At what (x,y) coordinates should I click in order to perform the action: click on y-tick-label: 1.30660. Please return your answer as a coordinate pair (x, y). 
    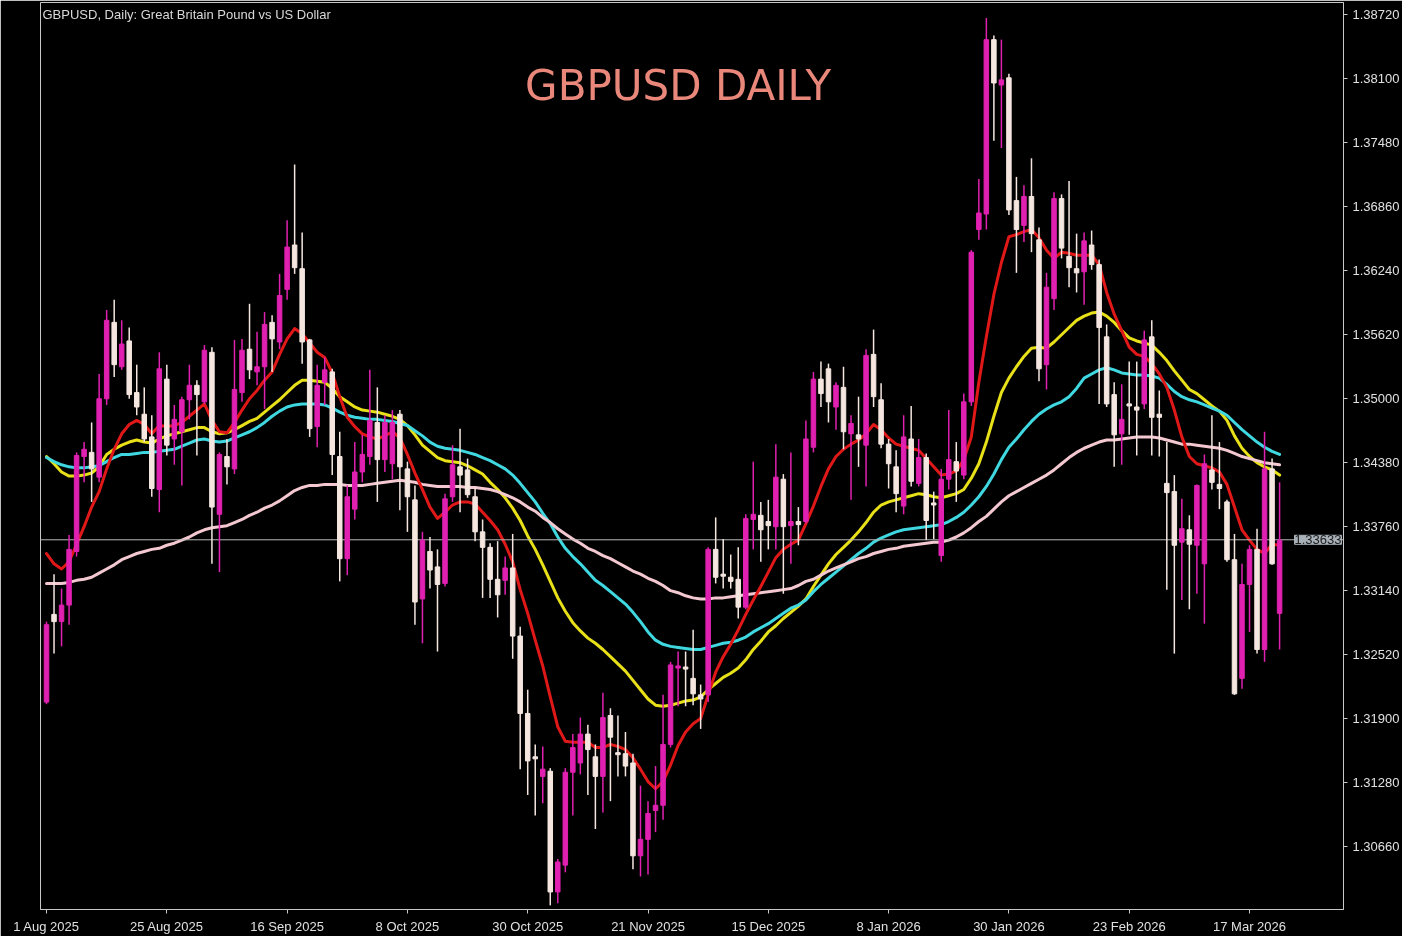
    Looking at the image, I should click on (1376, 847).